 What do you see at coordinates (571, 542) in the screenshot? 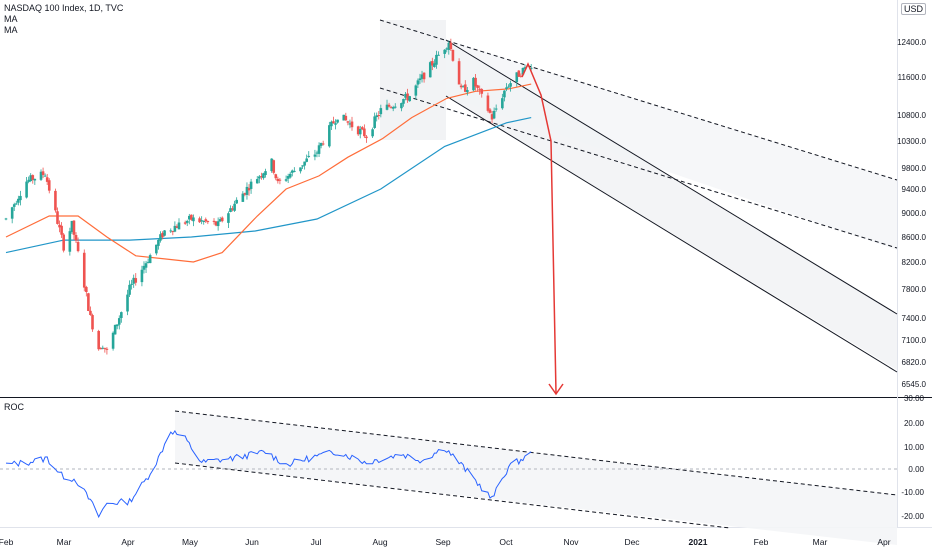
I see `time-tick-label: Nov` at bounding box center [571, 542].